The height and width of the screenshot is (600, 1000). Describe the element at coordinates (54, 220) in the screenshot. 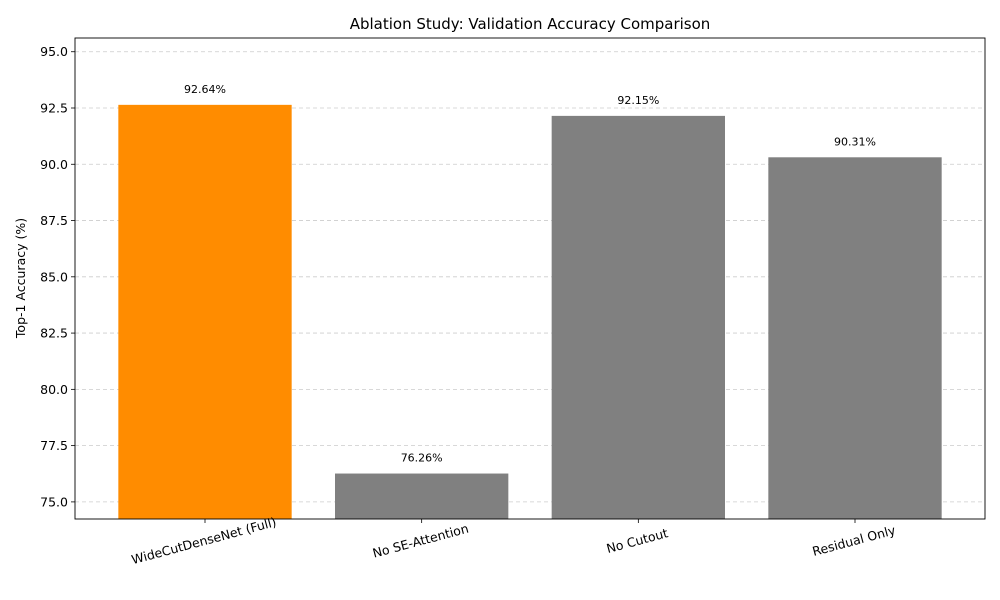

I see `y-tick-label: 87.5` at that location.